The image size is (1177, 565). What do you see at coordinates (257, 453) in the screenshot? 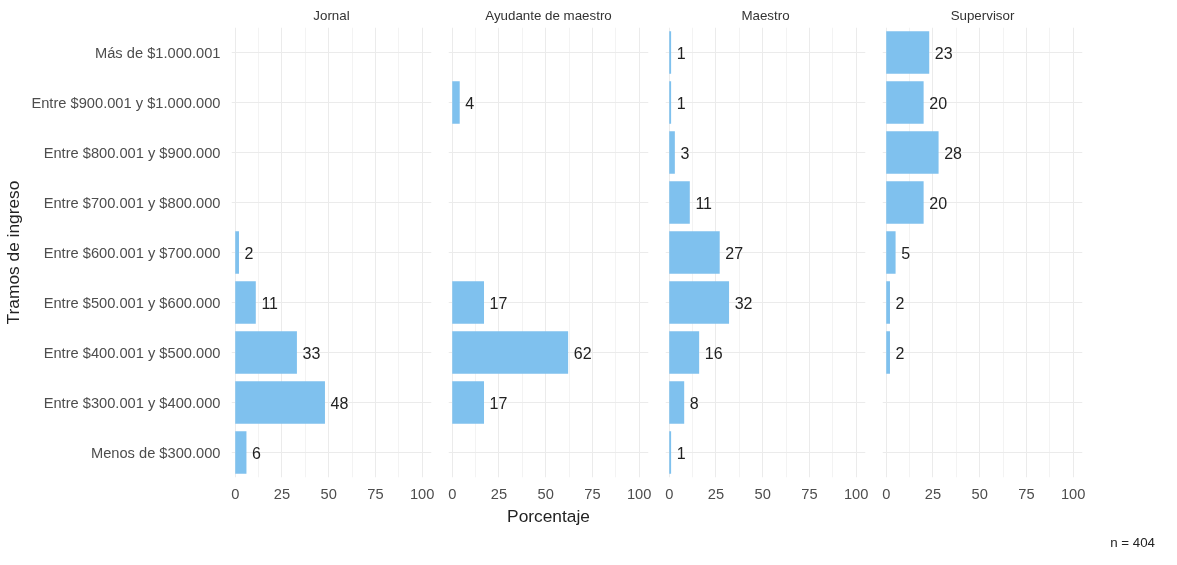
I see `data-label: 6` at bounding box center [257, 453].